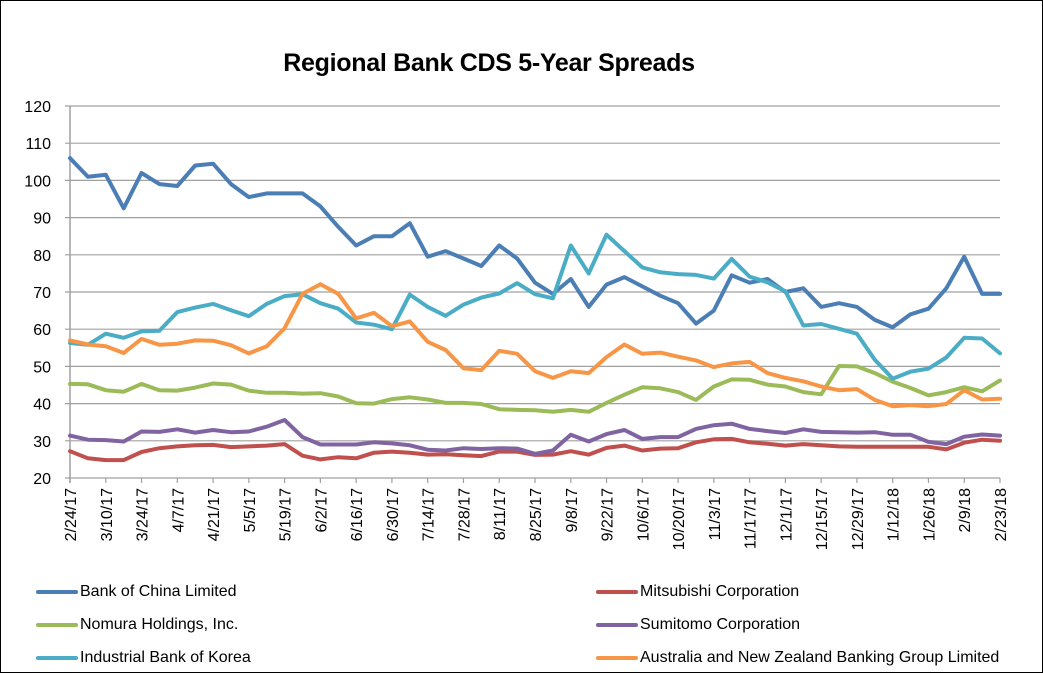  I want to click on legend-item: Industrial Bank of Korea, so click(143, 658).